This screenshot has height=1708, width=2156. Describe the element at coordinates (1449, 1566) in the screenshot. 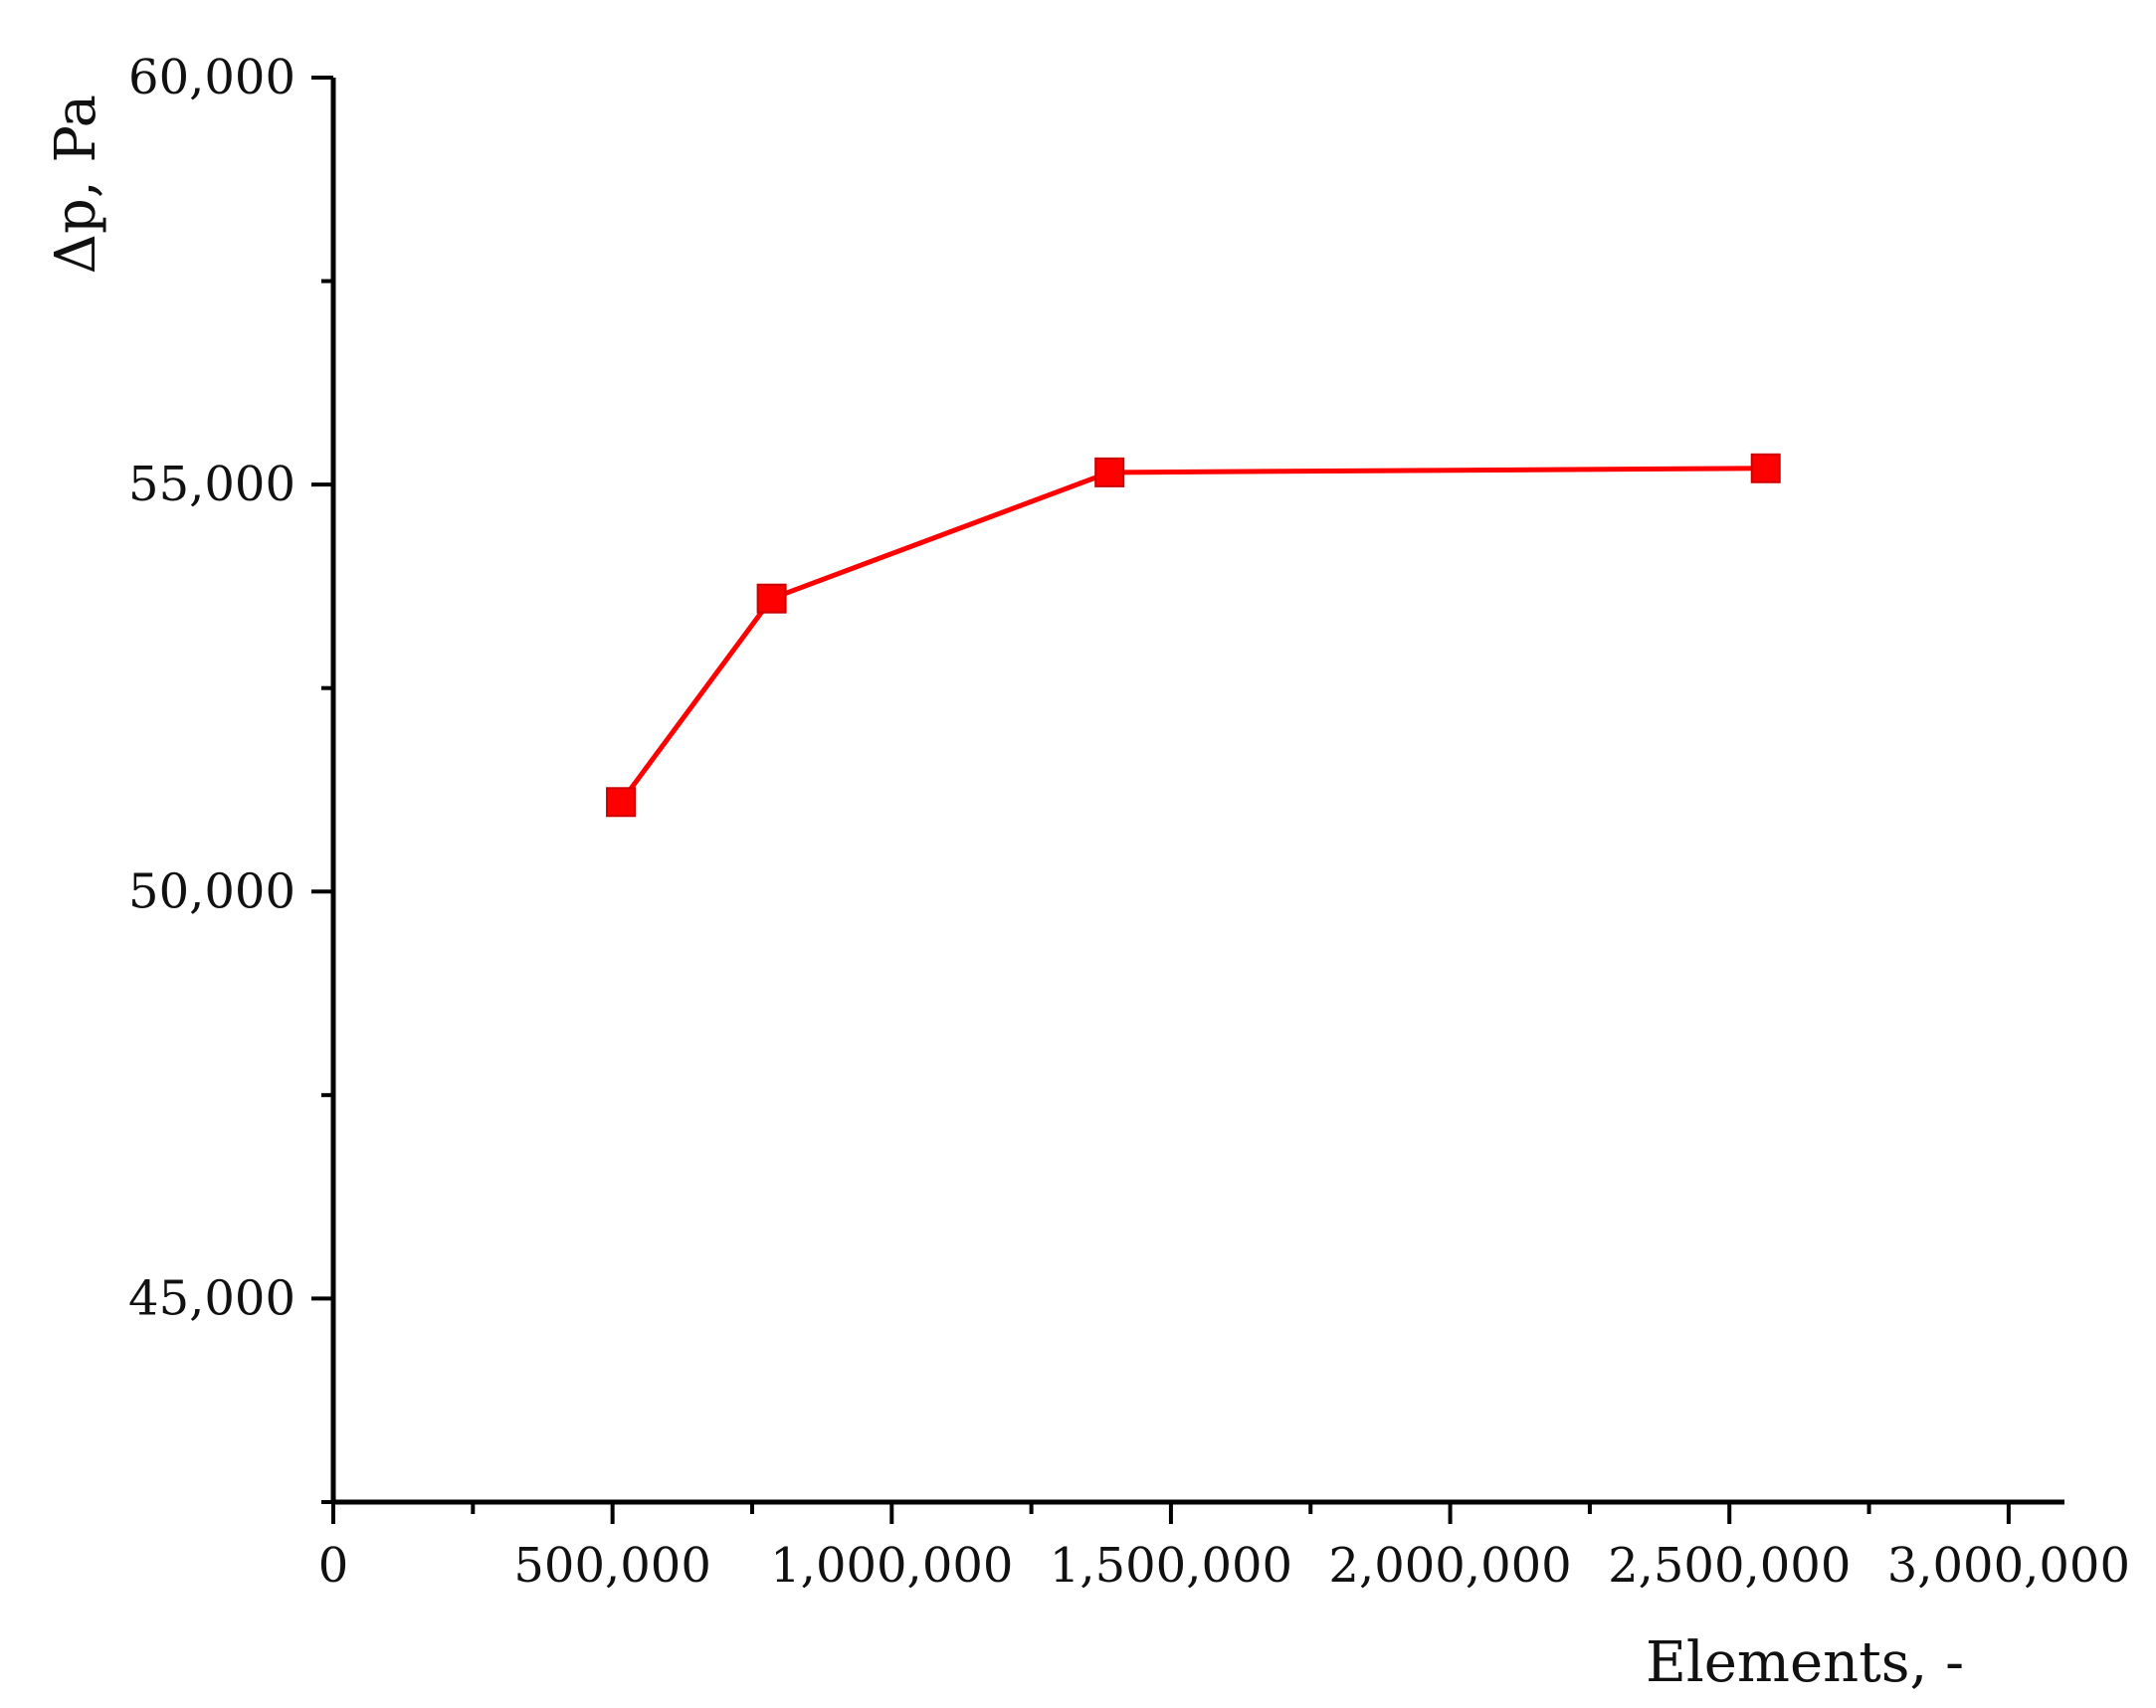

I see `x-tick-label: 2,000,000` at that location.